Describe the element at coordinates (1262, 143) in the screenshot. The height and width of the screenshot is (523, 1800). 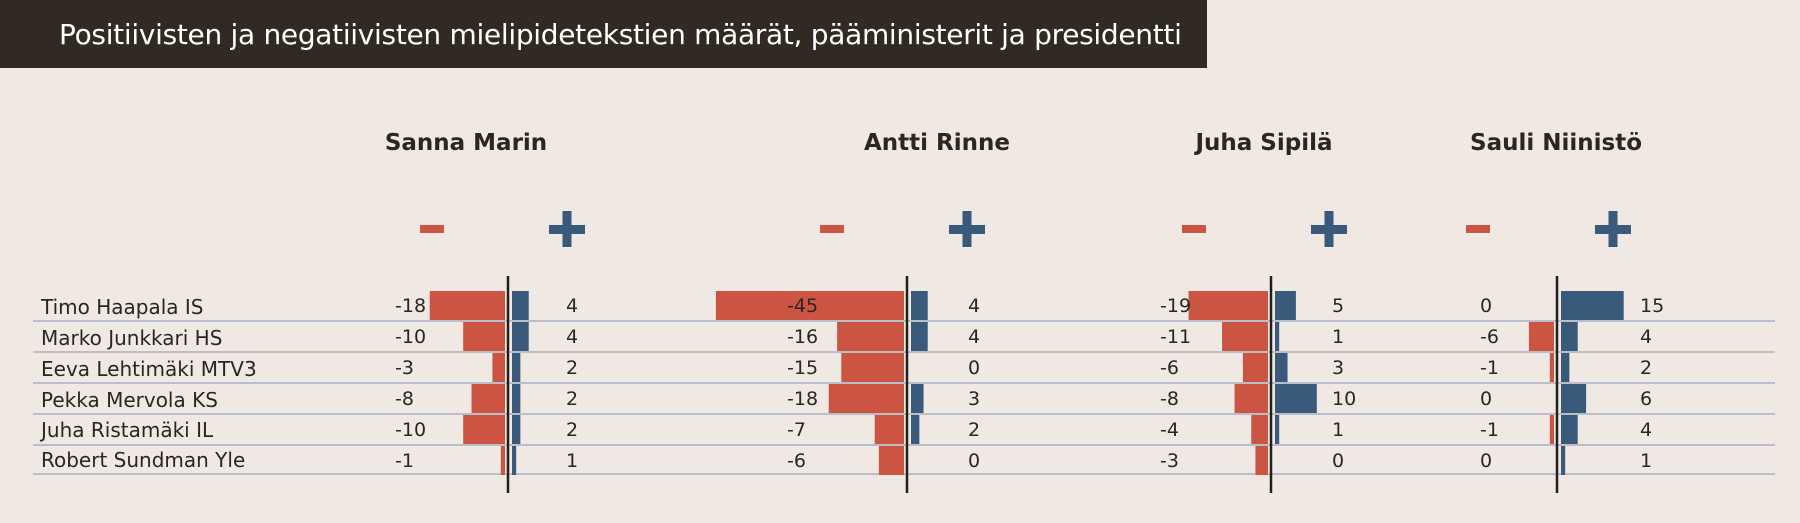
I see `series-name: Juha Sipilä` at that location.